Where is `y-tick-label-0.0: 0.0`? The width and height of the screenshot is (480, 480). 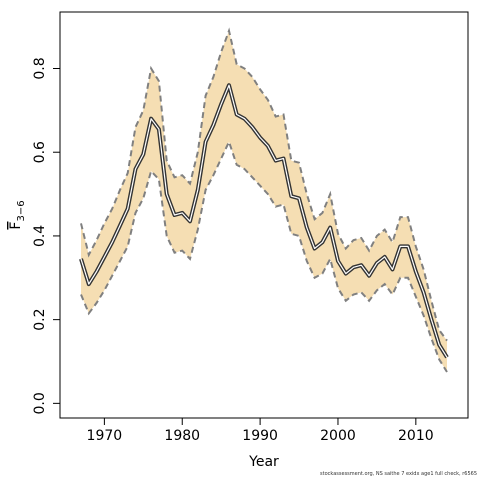 y-tick-label-0.0: 0.0 is located at coordinates (40, 403).